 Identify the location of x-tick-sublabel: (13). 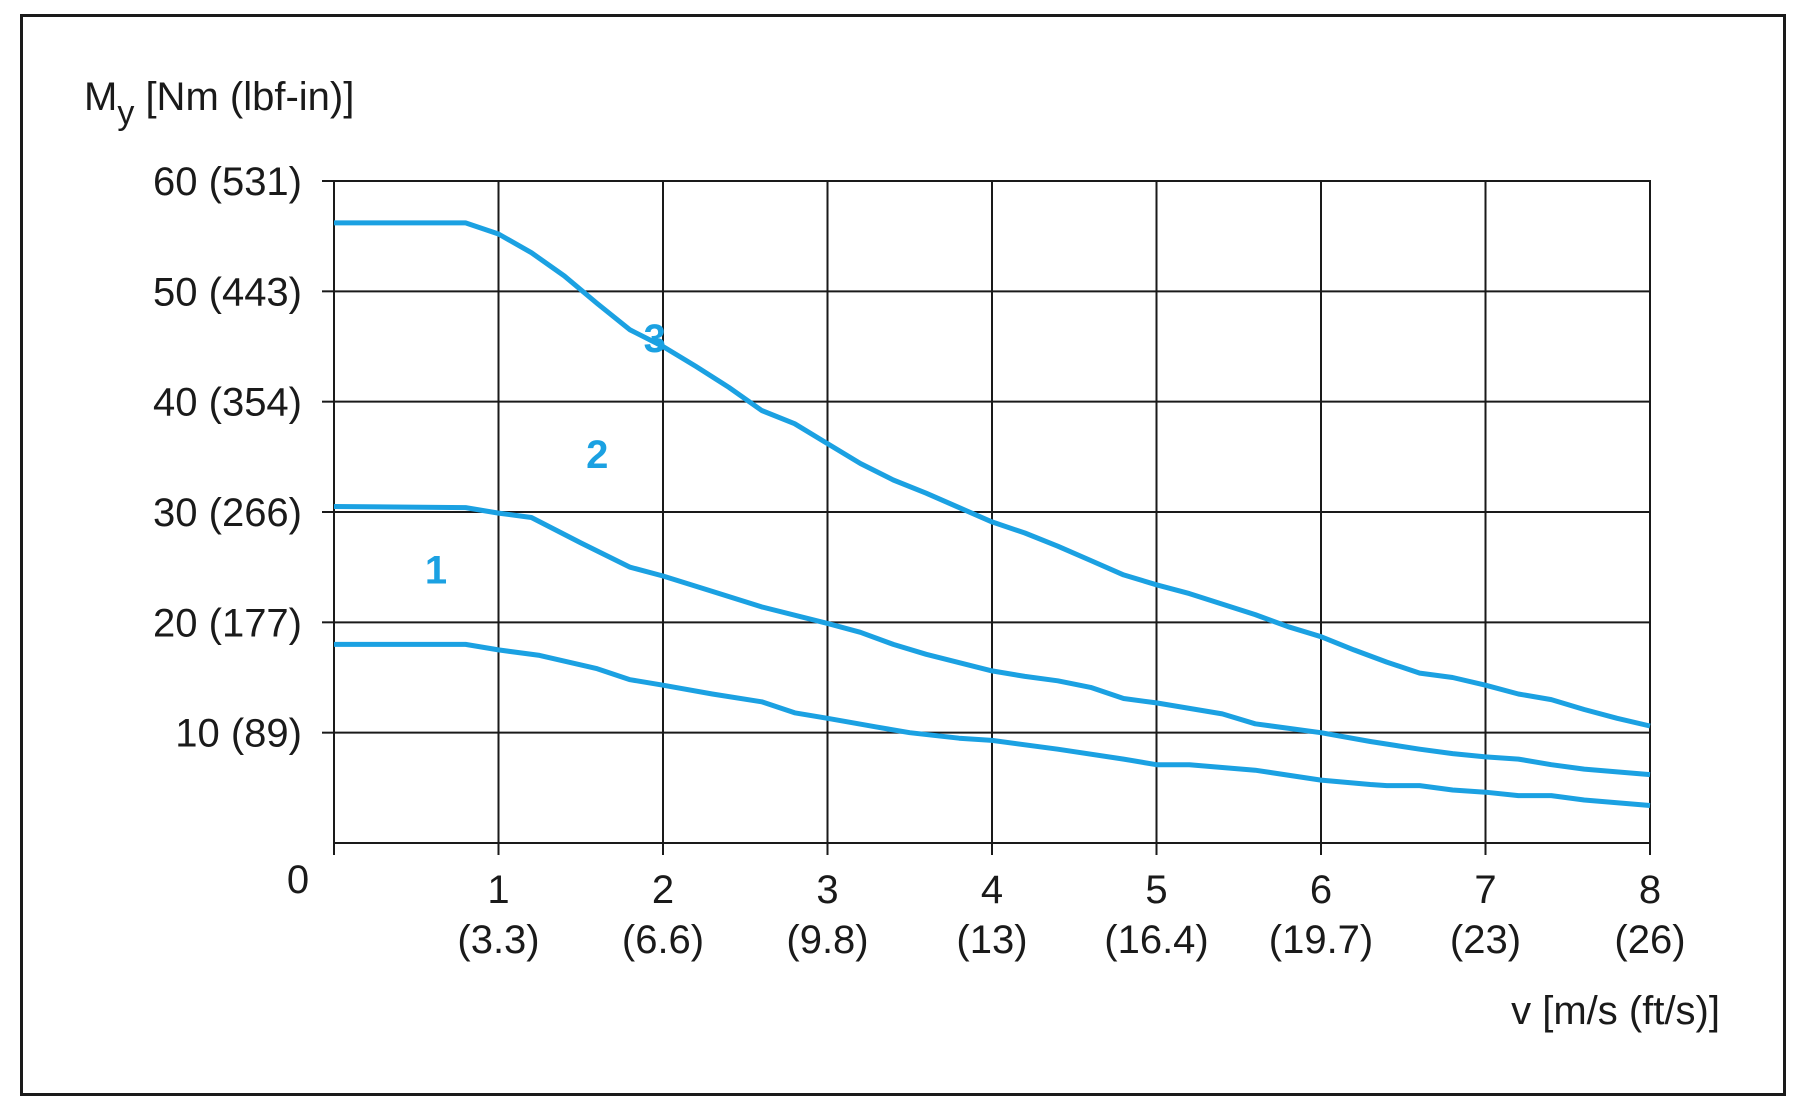
(991, 940).